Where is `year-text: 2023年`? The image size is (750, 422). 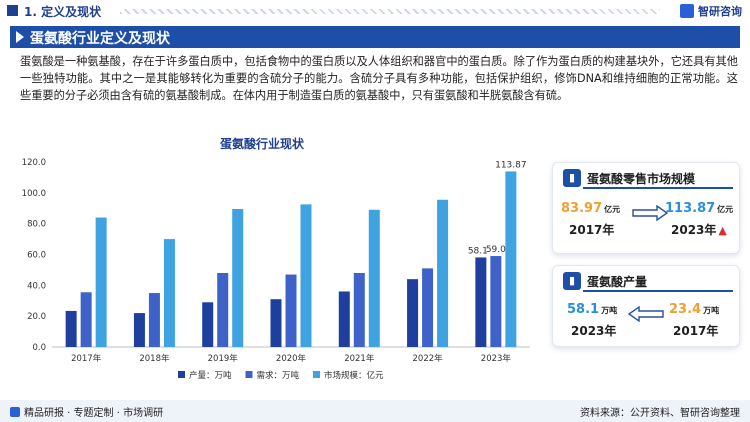 year-text: 2023年 is located at coordinates (694, 230).